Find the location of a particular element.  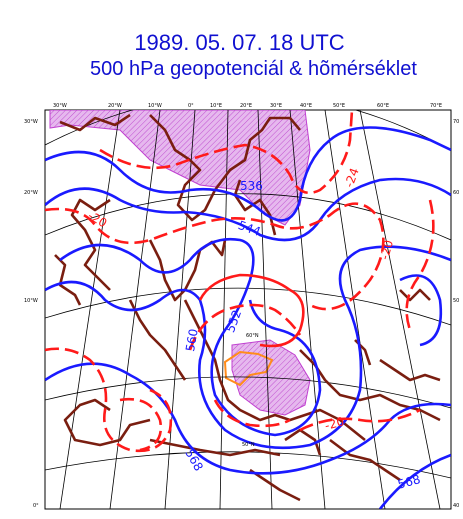

tick-top: 30°E is located at coordinates (276, 106).